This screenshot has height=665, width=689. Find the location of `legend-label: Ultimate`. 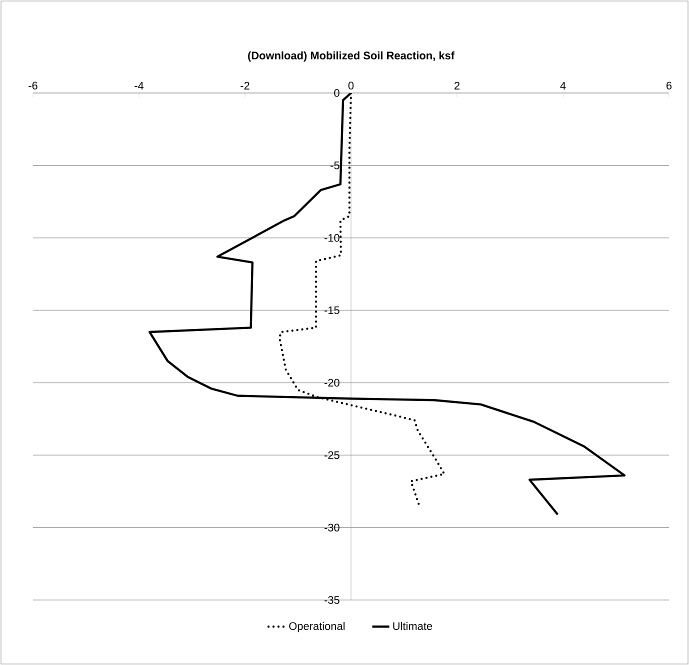

legend-label: Ultimate is located at coordinates (412, 626).